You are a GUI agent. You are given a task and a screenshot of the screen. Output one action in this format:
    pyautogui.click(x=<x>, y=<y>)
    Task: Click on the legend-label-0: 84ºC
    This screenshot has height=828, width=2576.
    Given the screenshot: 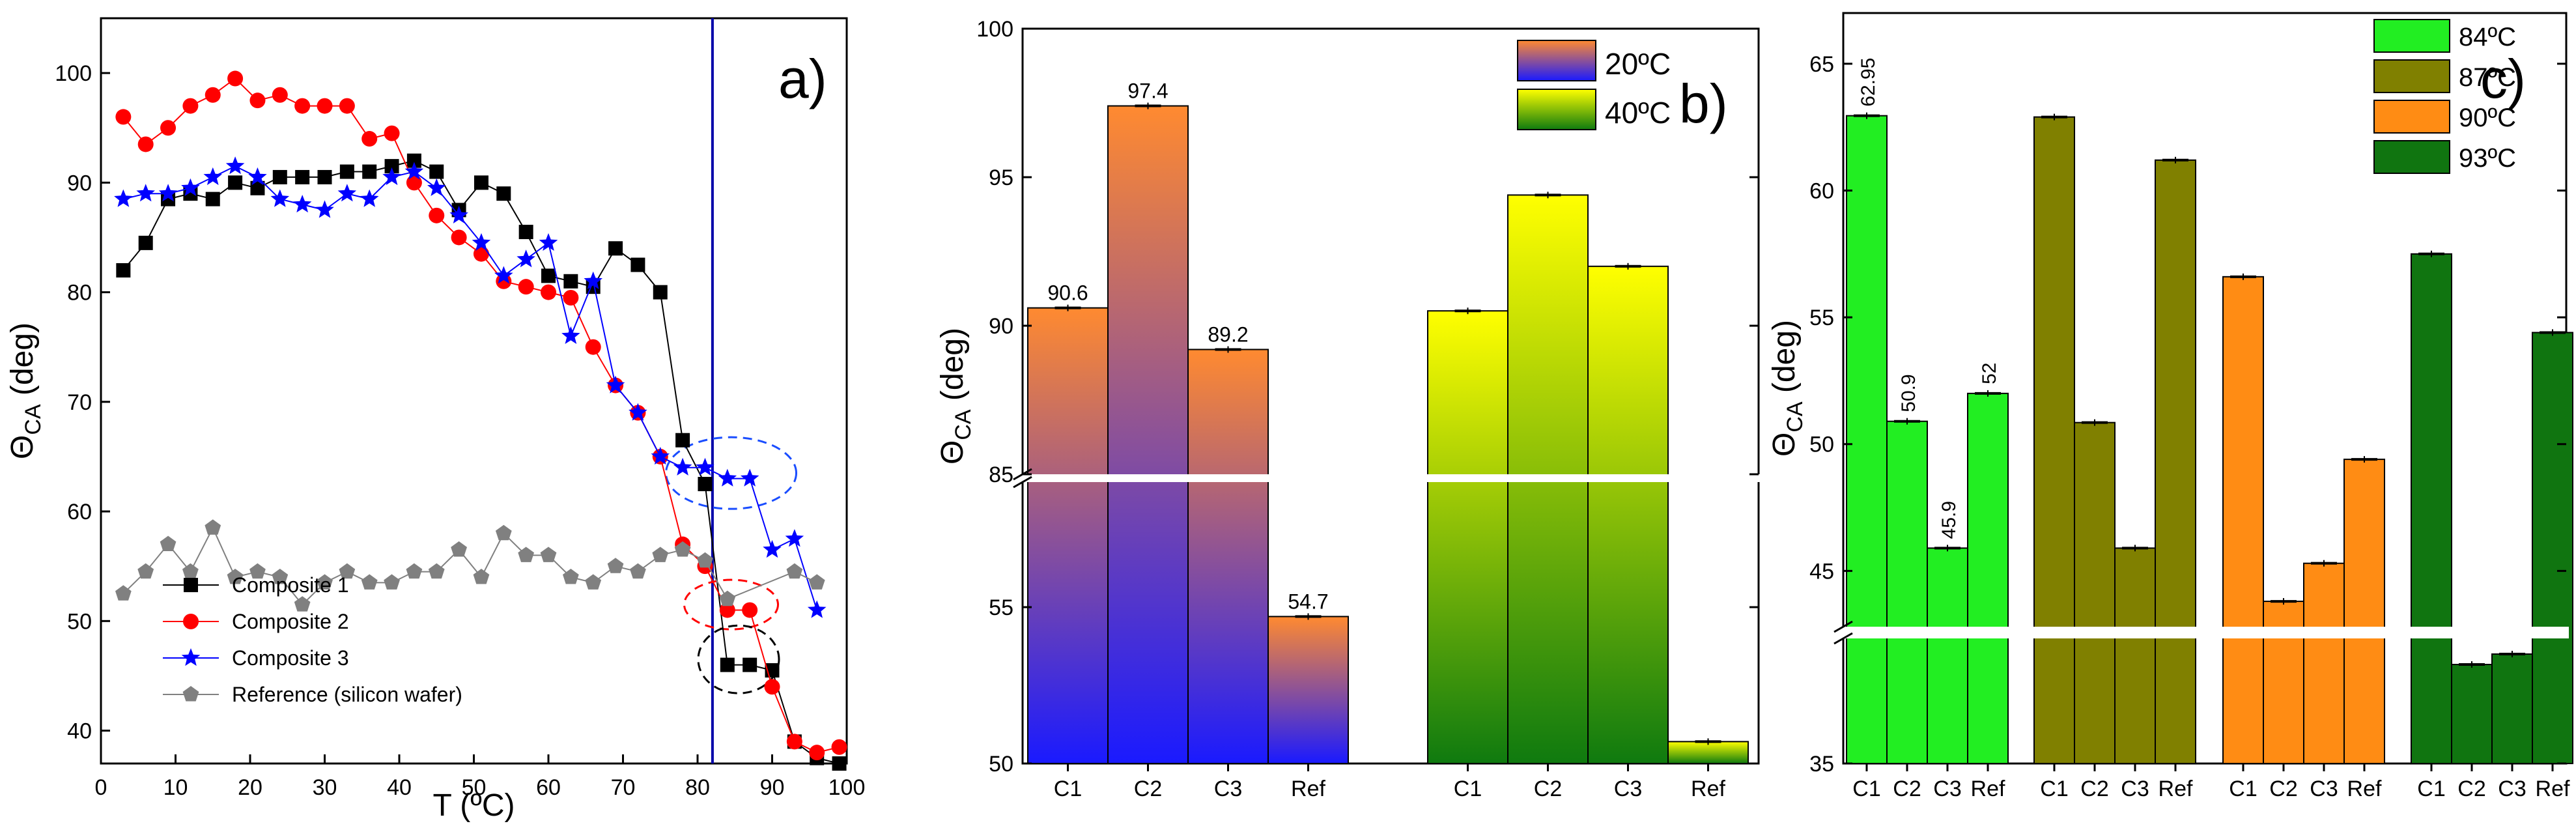 What is the action you would take?
    pyautogui.click(x=2487, y=37)
    